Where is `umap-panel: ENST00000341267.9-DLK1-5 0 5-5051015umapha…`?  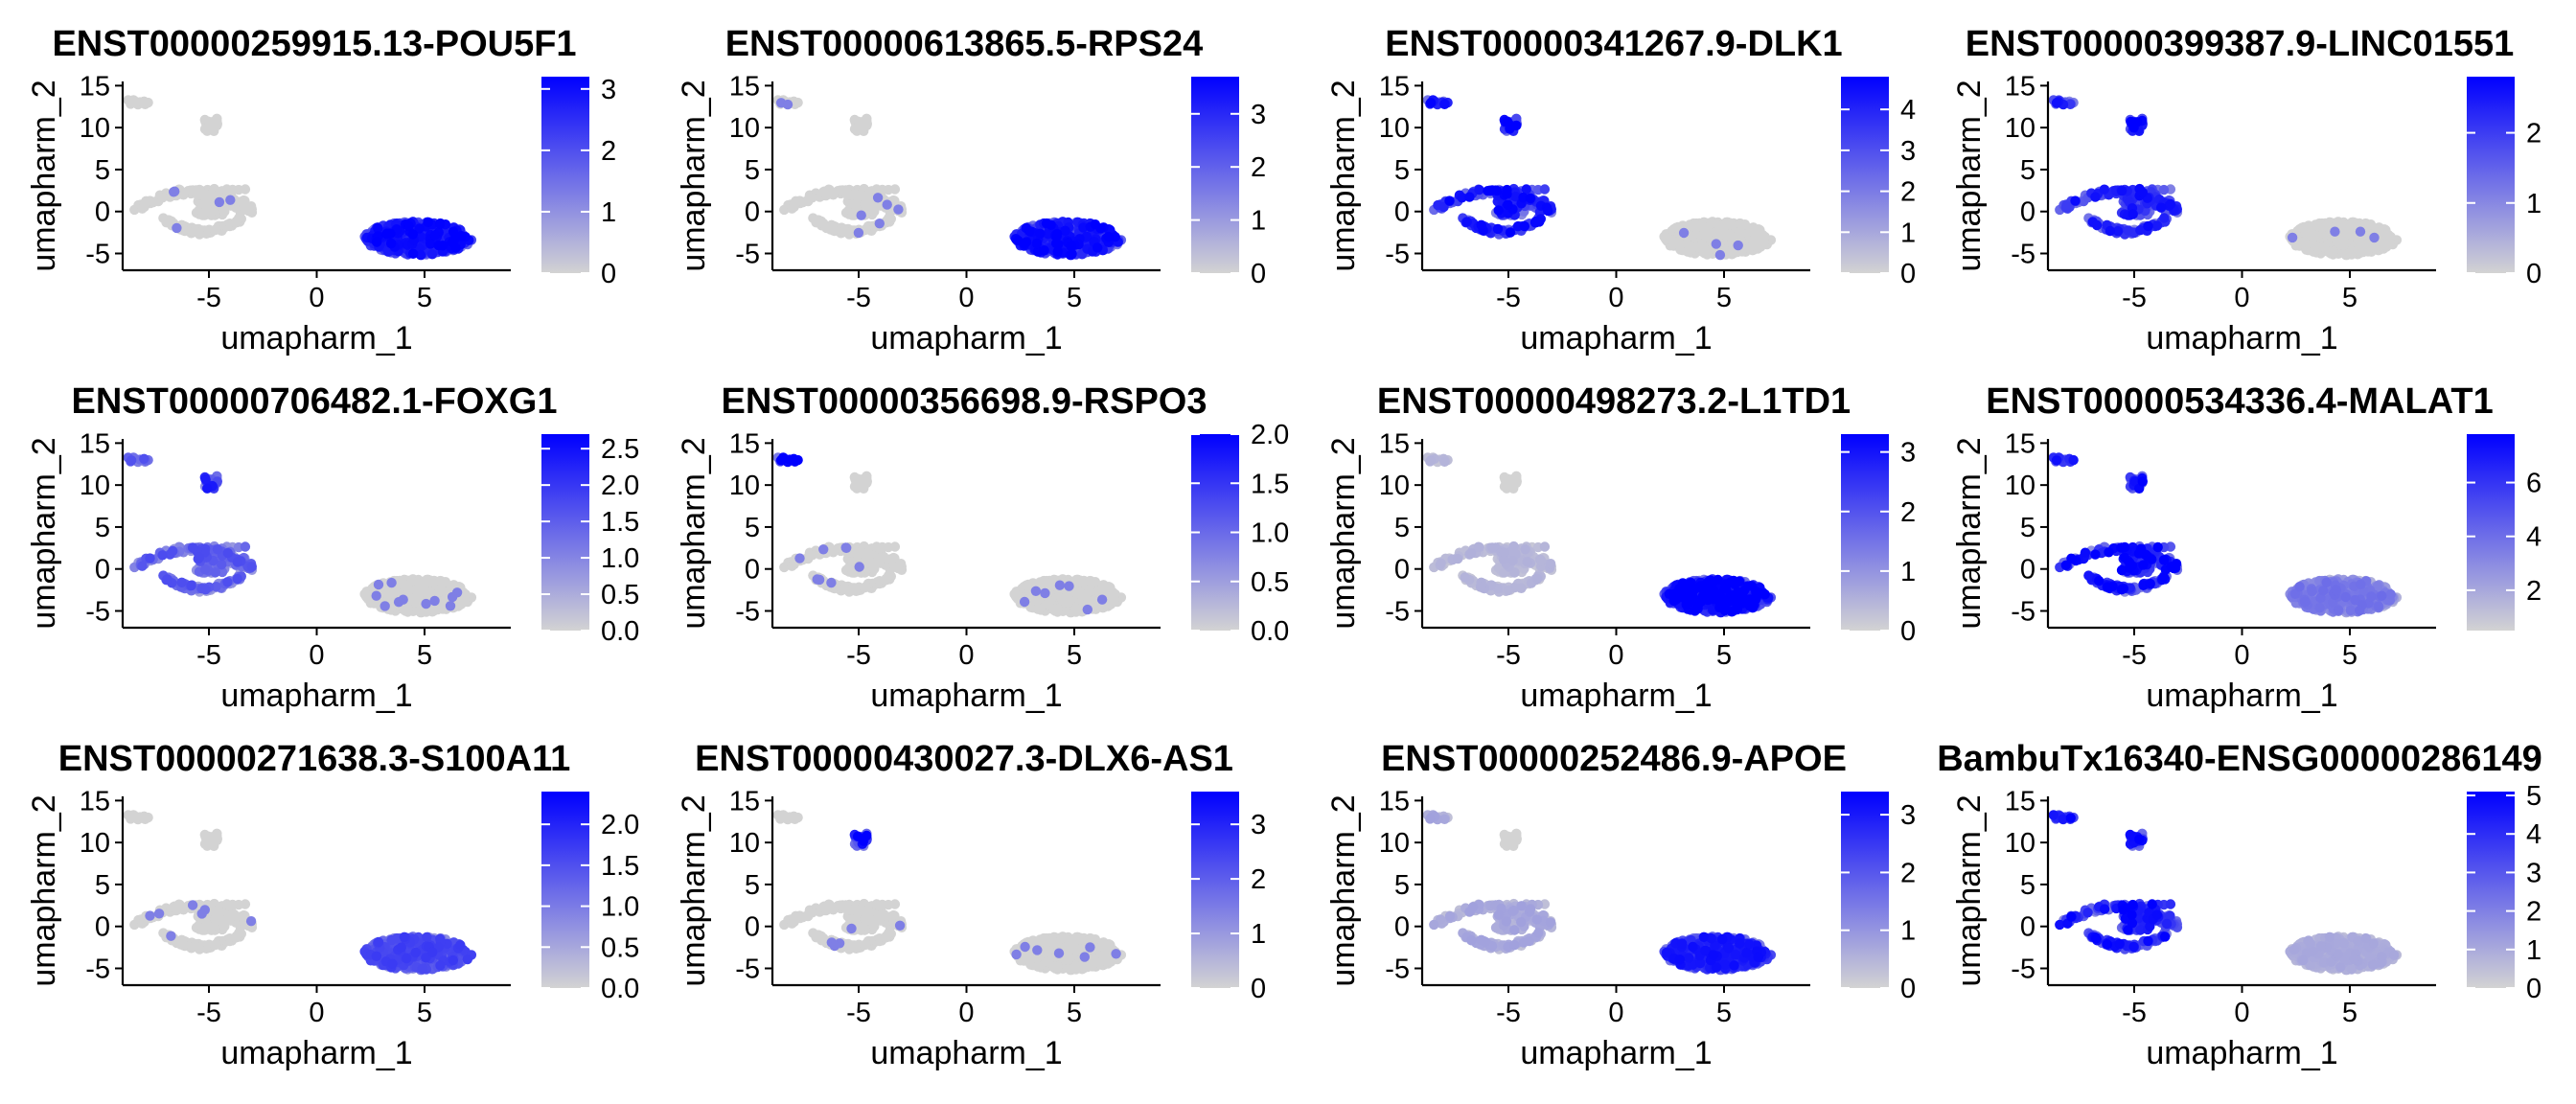
umap-panel: ENST00000341267.9-DLK1-5 0 5-5051015umapha… is located at coordinates (1621, 190).